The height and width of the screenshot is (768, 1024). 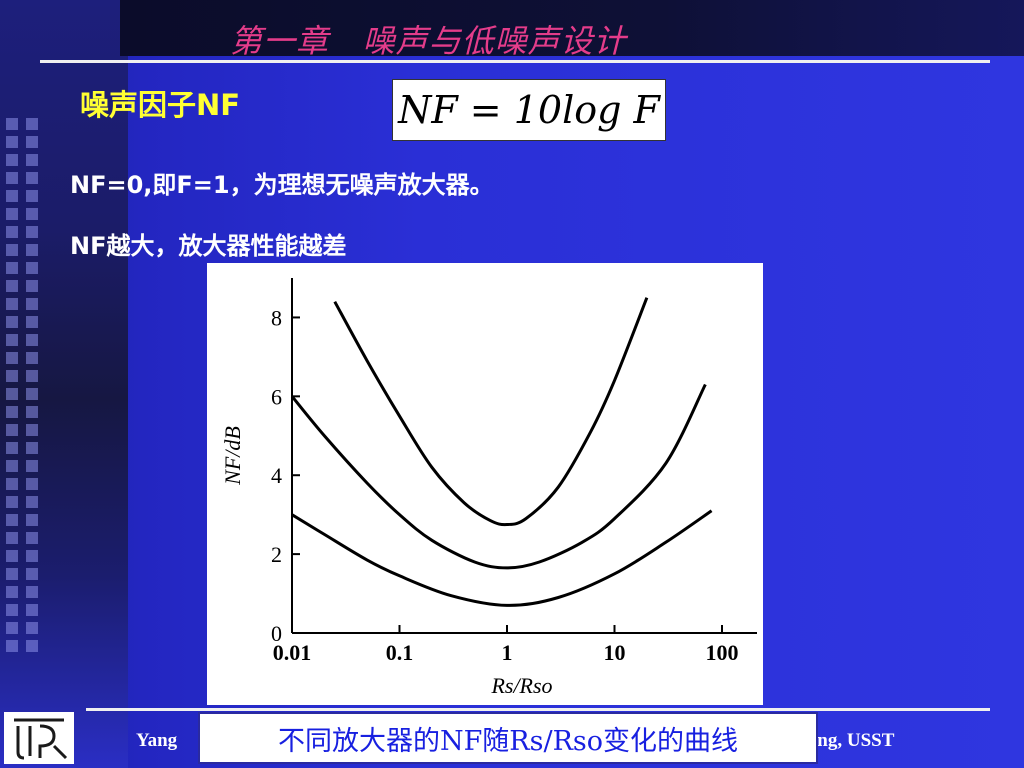 What do you see at coordinates (615, 652) in the screenshot?
I see `x-tick-label: 10` at bounding box center [615, 652].